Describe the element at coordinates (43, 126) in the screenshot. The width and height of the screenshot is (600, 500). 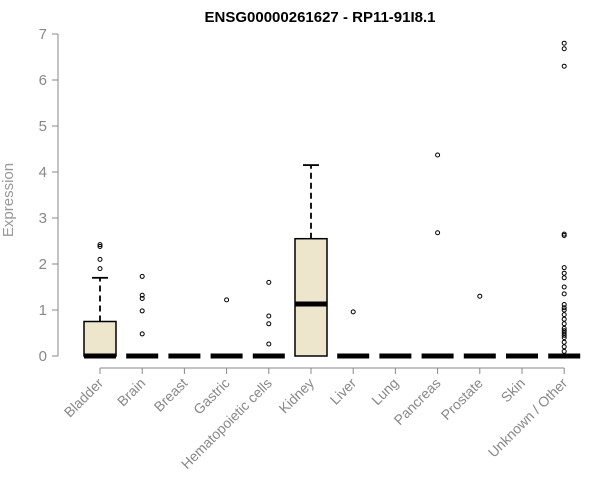
I see `y-tick-label: 5` at that location.